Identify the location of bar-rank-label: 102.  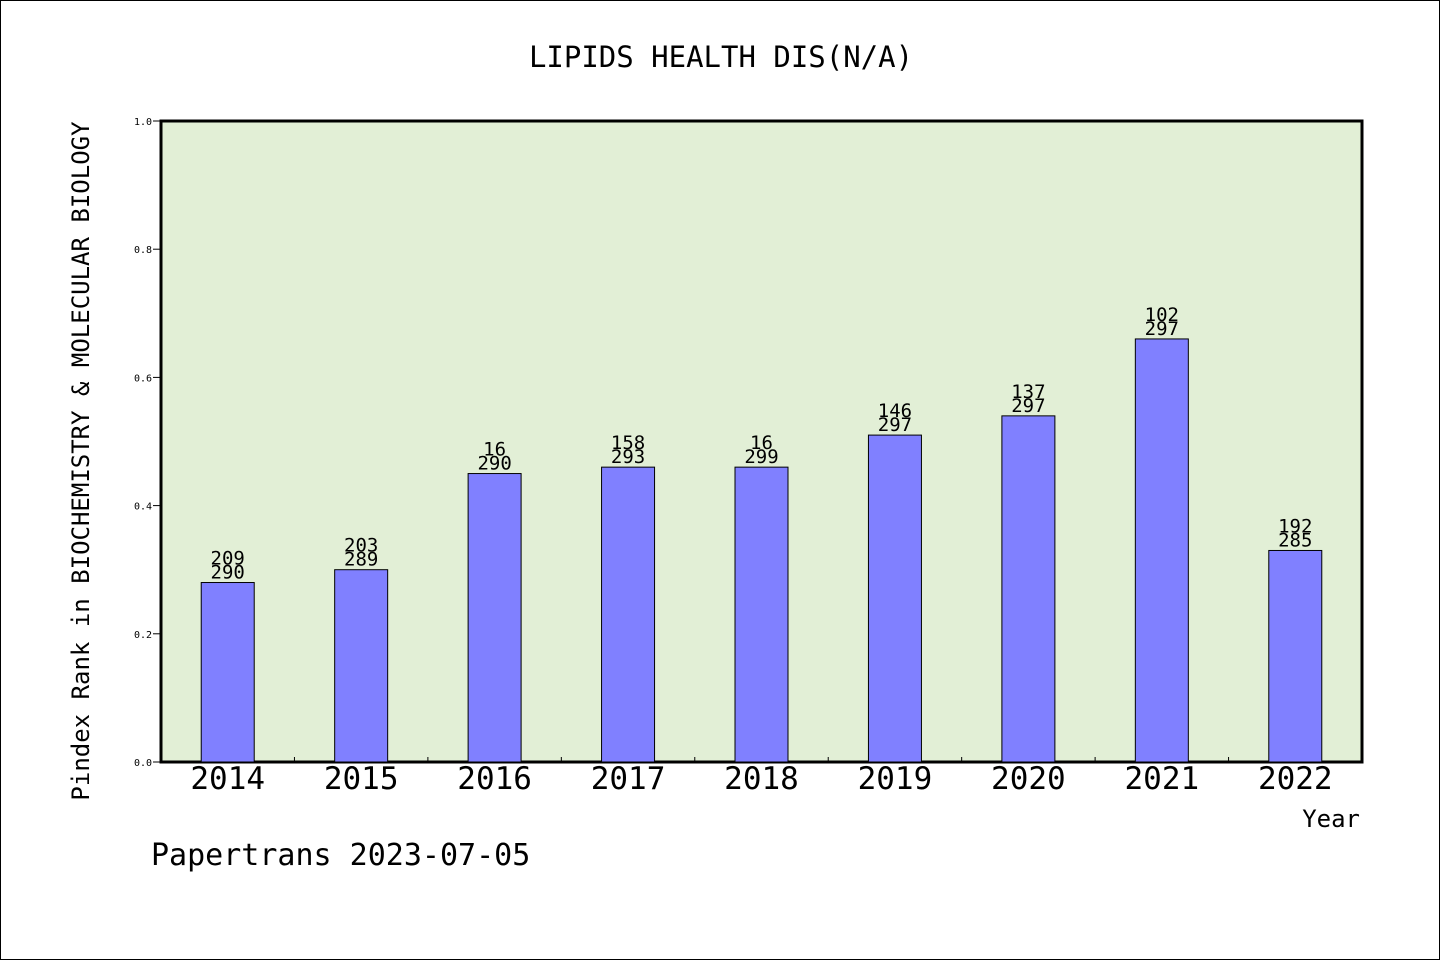
(1162, 315).